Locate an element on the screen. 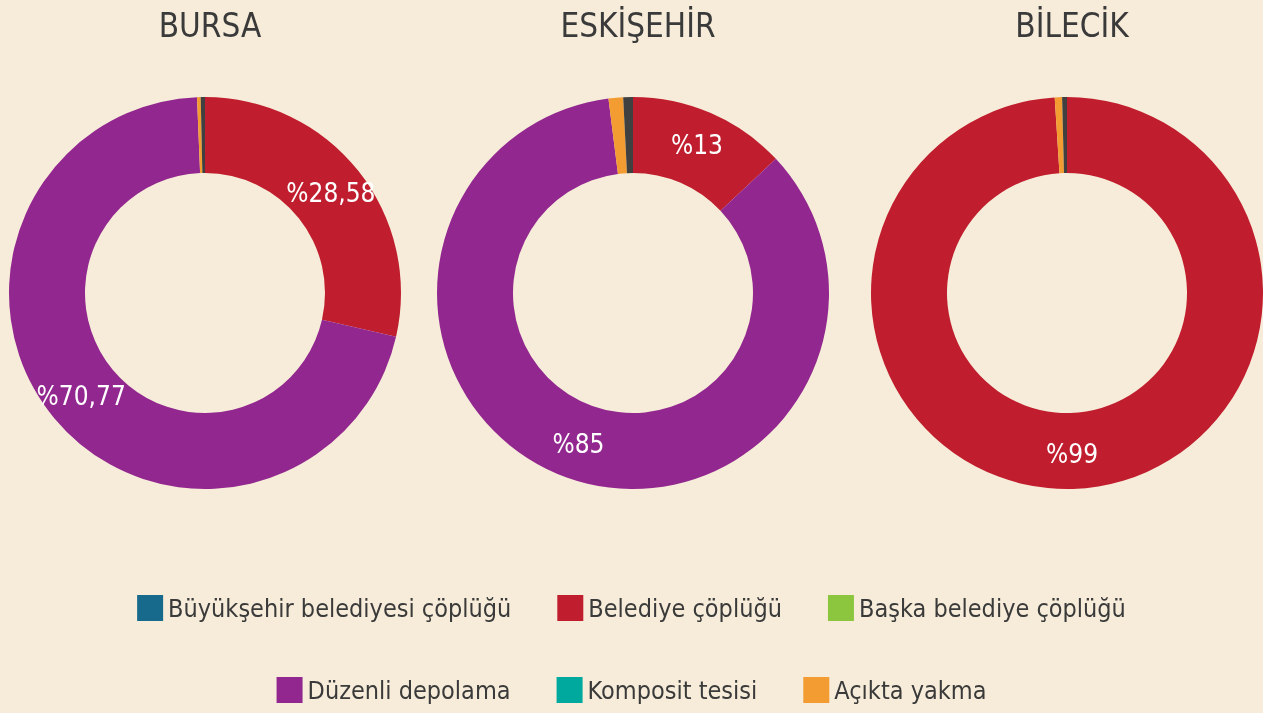 This screenshot has height=713, width=1263. legend-label: Belediye çöplüğü is located at coordinates (685, 608).